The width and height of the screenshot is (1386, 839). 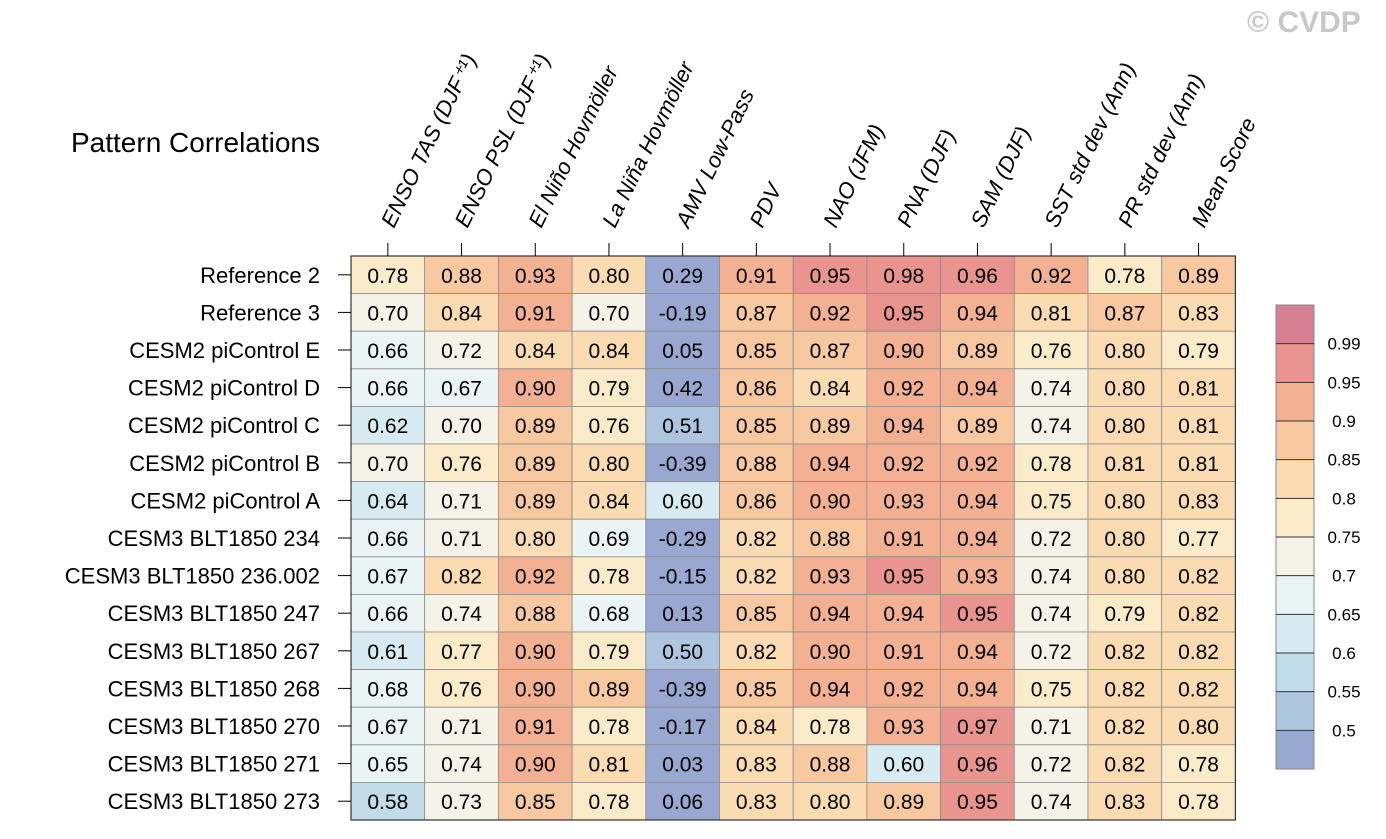 What do you see at coordinates (224, 463) in the screenshot?
I see `row-label: CESM2 piControl B` at bounding box center [224, 463].